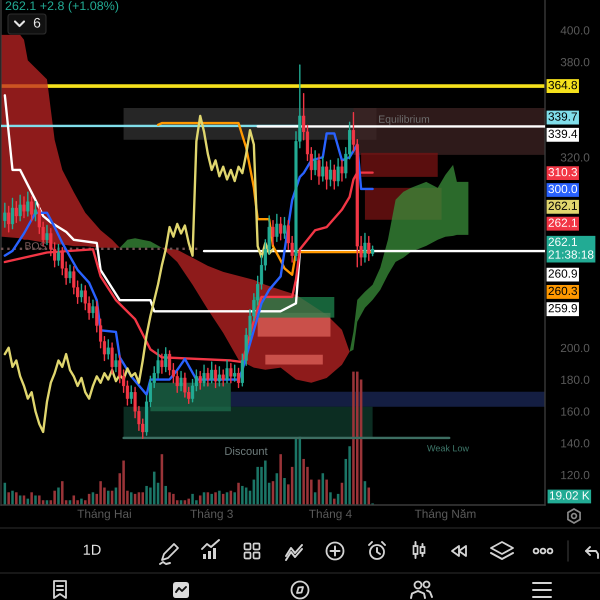 The width and height of the screenshot is (600, 600). I want to click on text: 19.02 K, so click(570, 495).